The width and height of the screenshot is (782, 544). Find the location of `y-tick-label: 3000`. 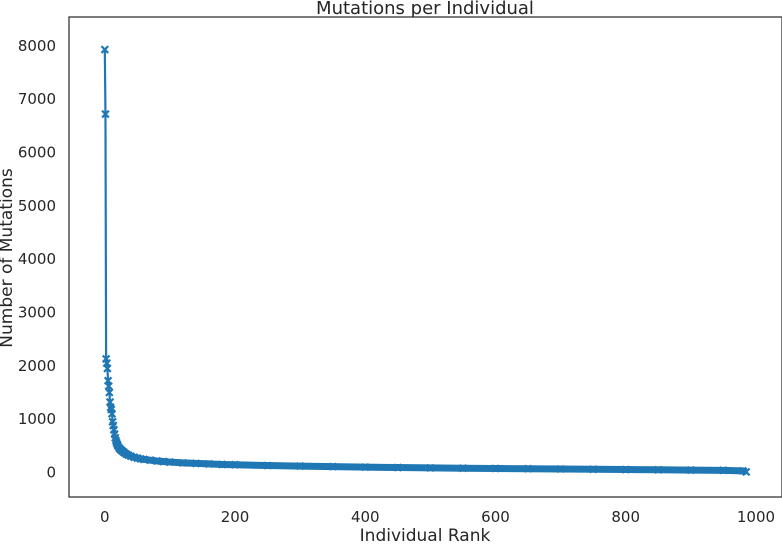

y-tick-label: 3000 is located at coordinates (37, 312).